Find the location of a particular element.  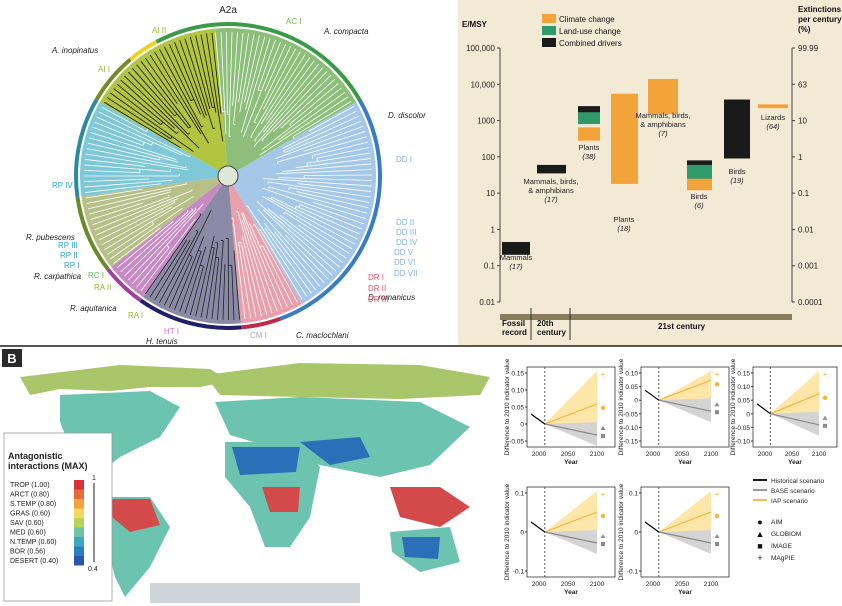

clade-label: AI I is located at coordinates (104, 69).